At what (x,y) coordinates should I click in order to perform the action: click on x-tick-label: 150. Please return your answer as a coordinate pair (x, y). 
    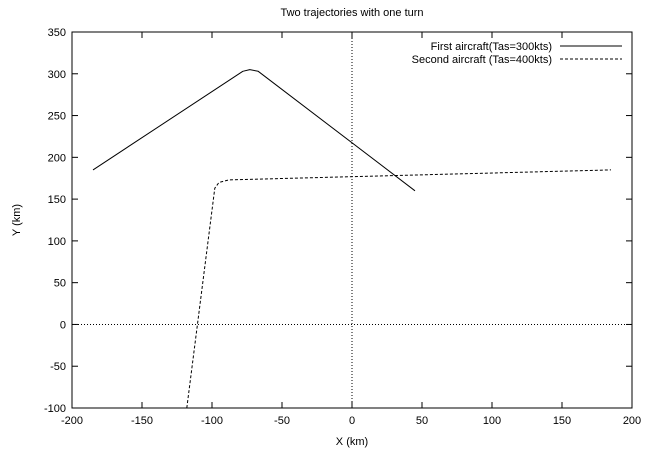
    Looking at the image, I should click on (562, 421).